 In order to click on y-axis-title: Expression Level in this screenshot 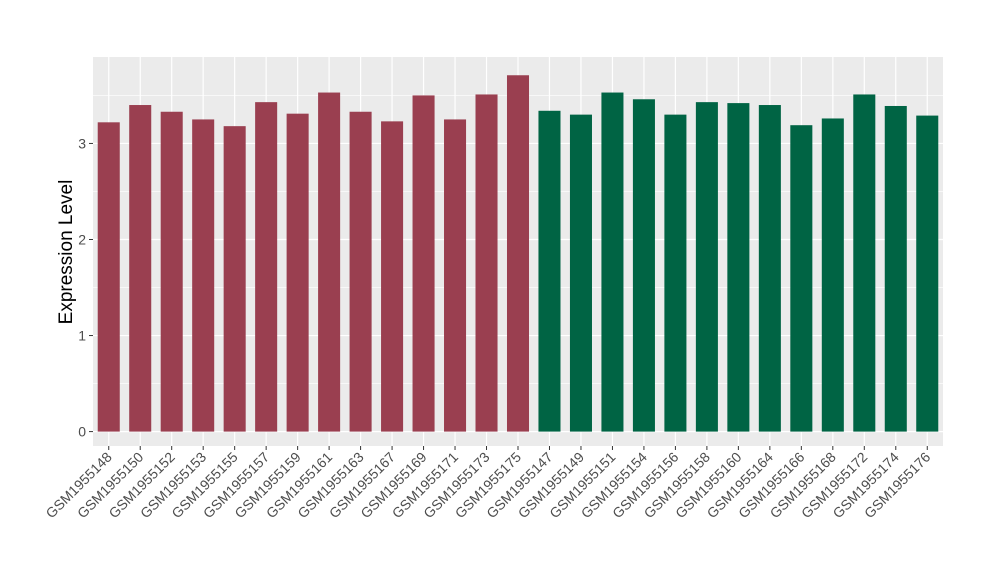, I will do `click(66, 252)`.